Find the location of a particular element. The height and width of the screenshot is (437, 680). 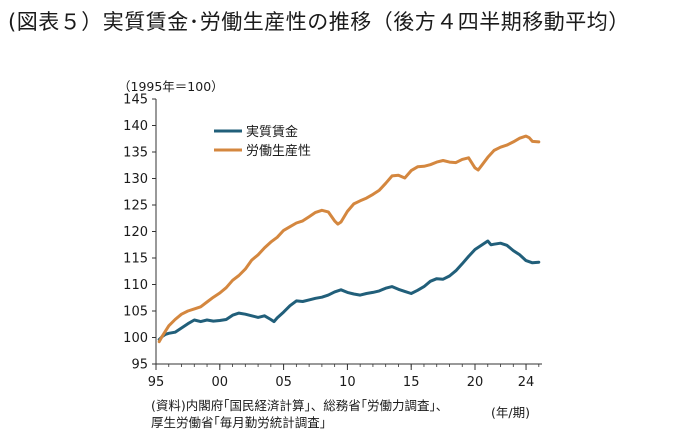

x-tick-label: 24 is located at coordinates (526, 382).